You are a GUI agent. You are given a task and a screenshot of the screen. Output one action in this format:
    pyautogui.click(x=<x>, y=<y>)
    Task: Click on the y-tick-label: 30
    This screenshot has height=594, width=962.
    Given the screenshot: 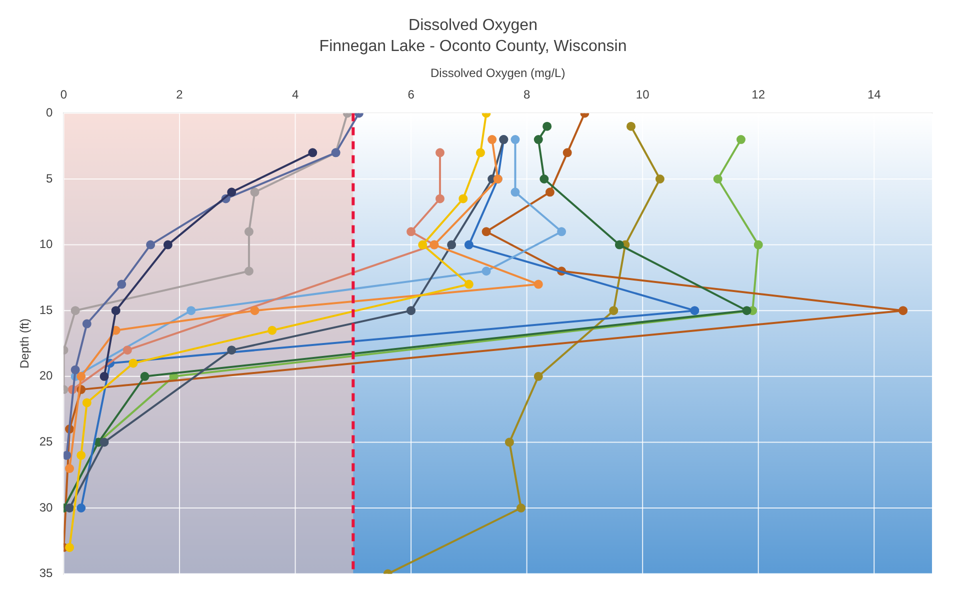 What is the action you would take?
    pyautogui.click(x=46, y=507)
    